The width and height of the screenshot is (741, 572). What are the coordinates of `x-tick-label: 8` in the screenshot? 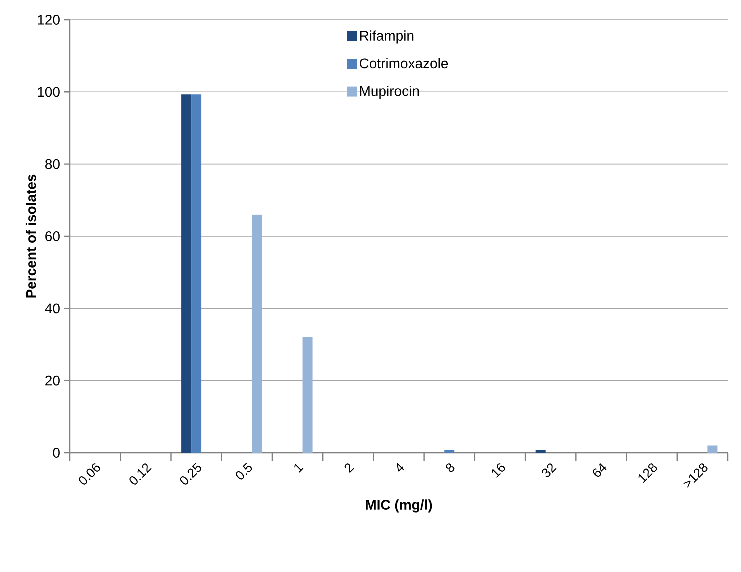 It's located at (450, 468).